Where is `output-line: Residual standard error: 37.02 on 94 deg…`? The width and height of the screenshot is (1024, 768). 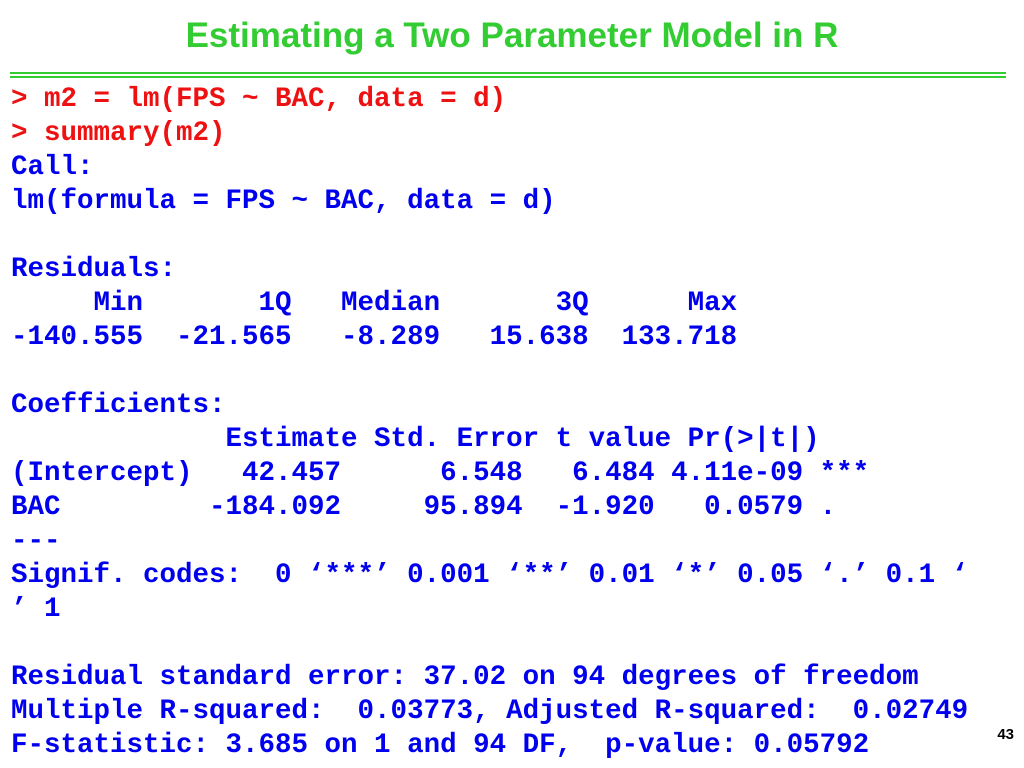 output-line: Residual standard error: 37.02 on 94 deg… is located at coordinates (465, 677).